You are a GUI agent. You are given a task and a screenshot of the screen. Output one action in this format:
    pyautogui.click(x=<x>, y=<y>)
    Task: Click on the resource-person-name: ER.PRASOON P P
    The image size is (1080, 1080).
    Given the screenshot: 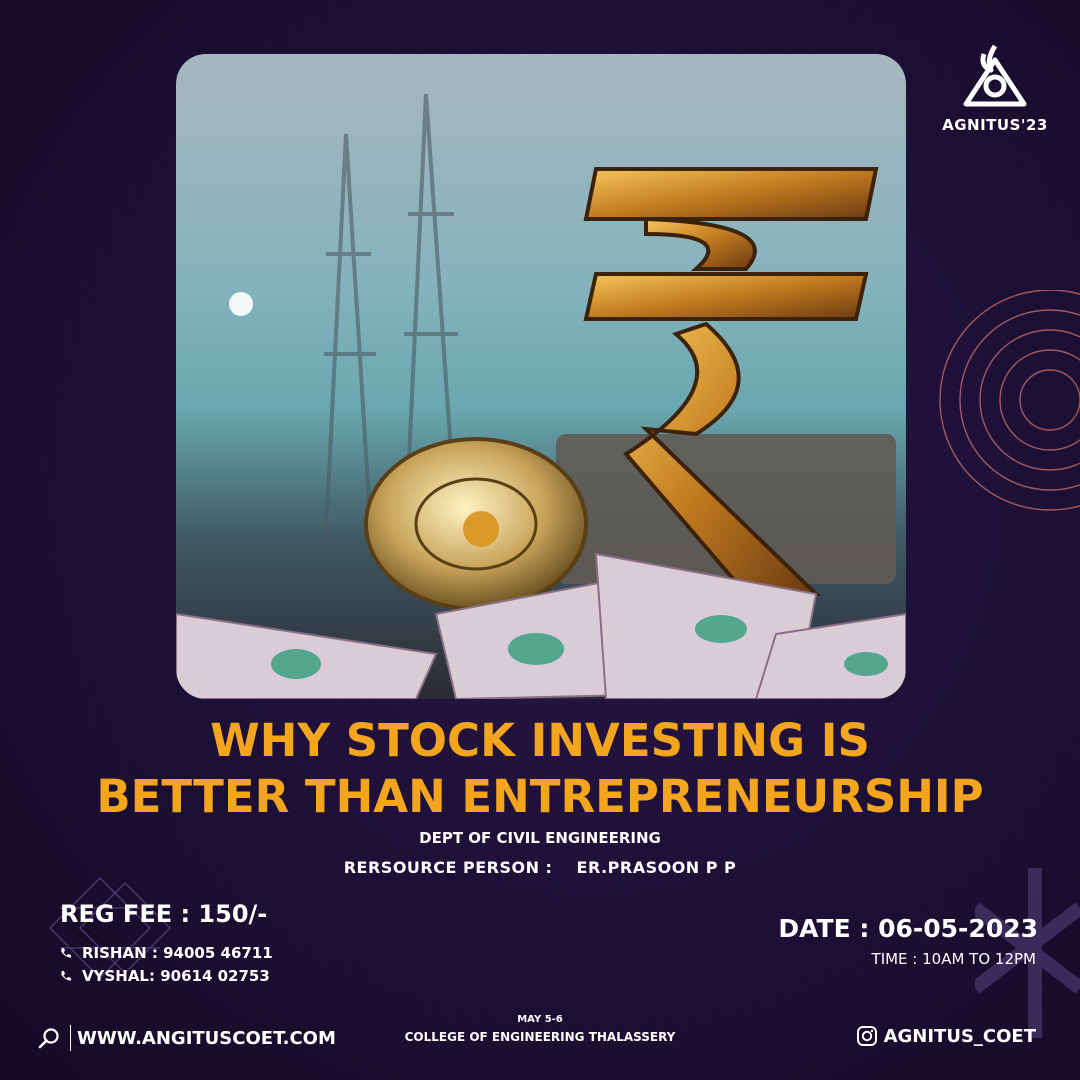 What is the action you would take?
    pyautogui.click(x=656, y=867)
    